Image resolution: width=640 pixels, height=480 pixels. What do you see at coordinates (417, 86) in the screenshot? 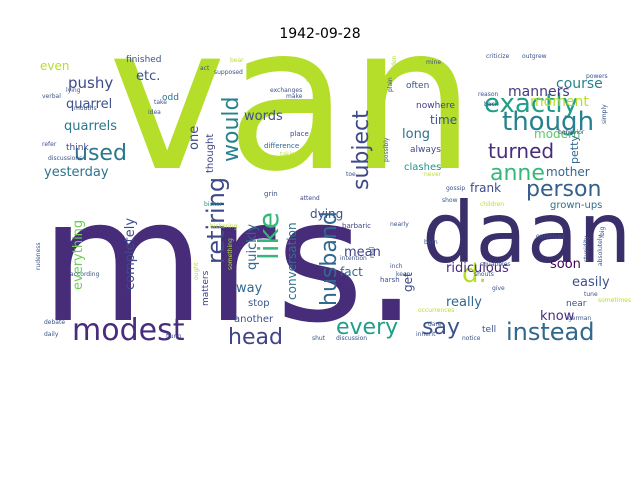
I see `word-often: often` at bounding box center [417, 86].